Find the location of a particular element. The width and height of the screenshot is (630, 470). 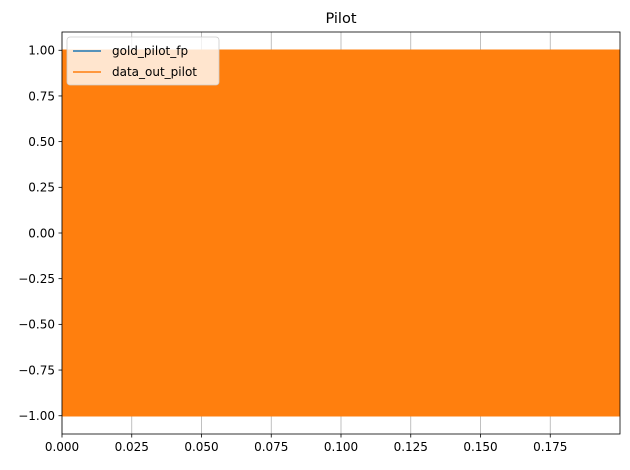

x-tick-label: 0.100 is located at coordinates (341, 447).